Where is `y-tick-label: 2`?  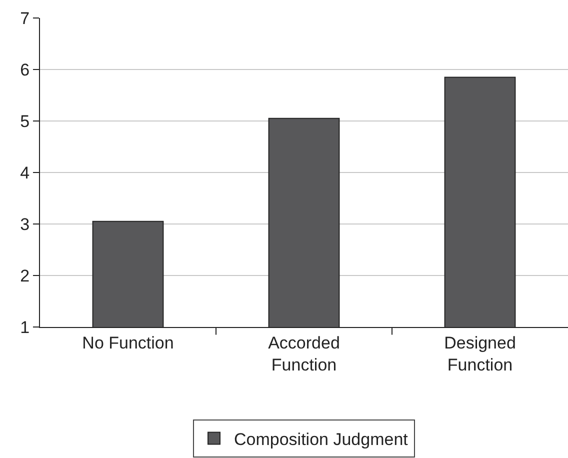 y-tick-label: 2 is located at coordinates (25, 276).